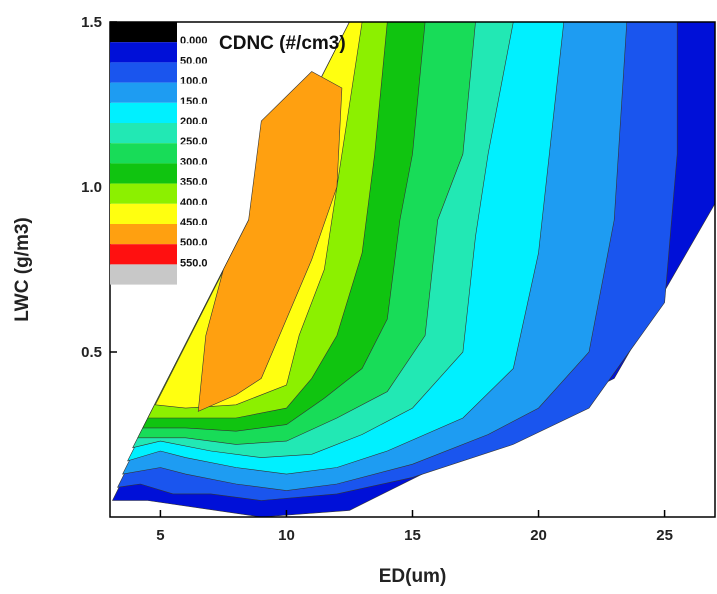 The height and width of the screenshot is (594, 717). What do you see at coordinates (91, 22) in the screenshot?
I see `y-tick-label: 1.5` at bounding box center [91, 22].